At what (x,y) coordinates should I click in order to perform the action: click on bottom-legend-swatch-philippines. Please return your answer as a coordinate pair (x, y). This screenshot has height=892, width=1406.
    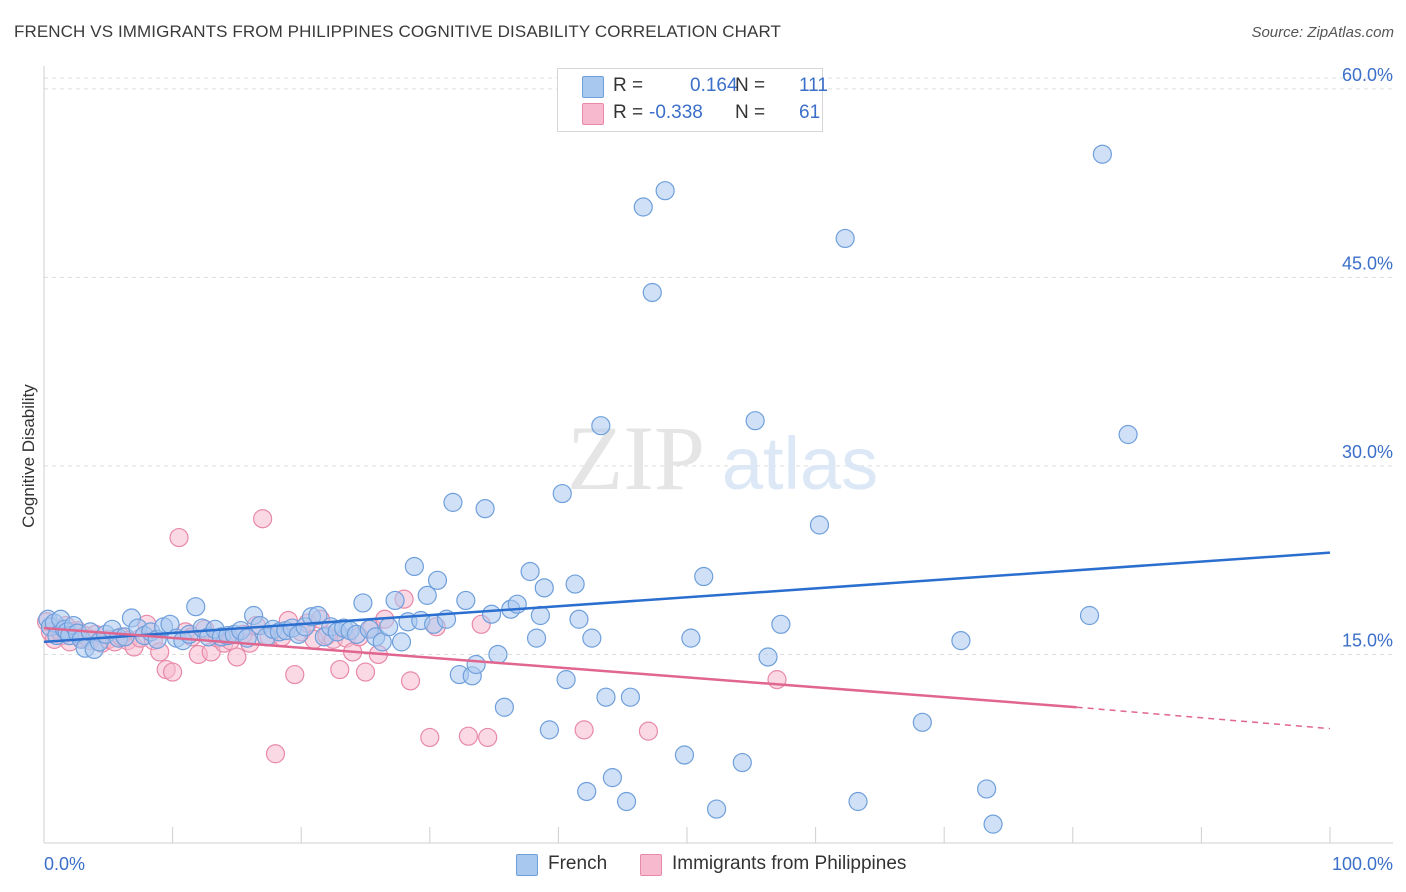
    Looking at the image, I should click on (651, 865).